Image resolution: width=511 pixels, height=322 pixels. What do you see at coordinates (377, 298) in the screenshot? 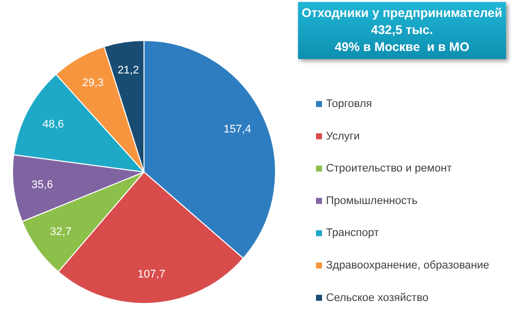
I see `legend-label: Сельское хозяйство` at bounding box center [377, 298].